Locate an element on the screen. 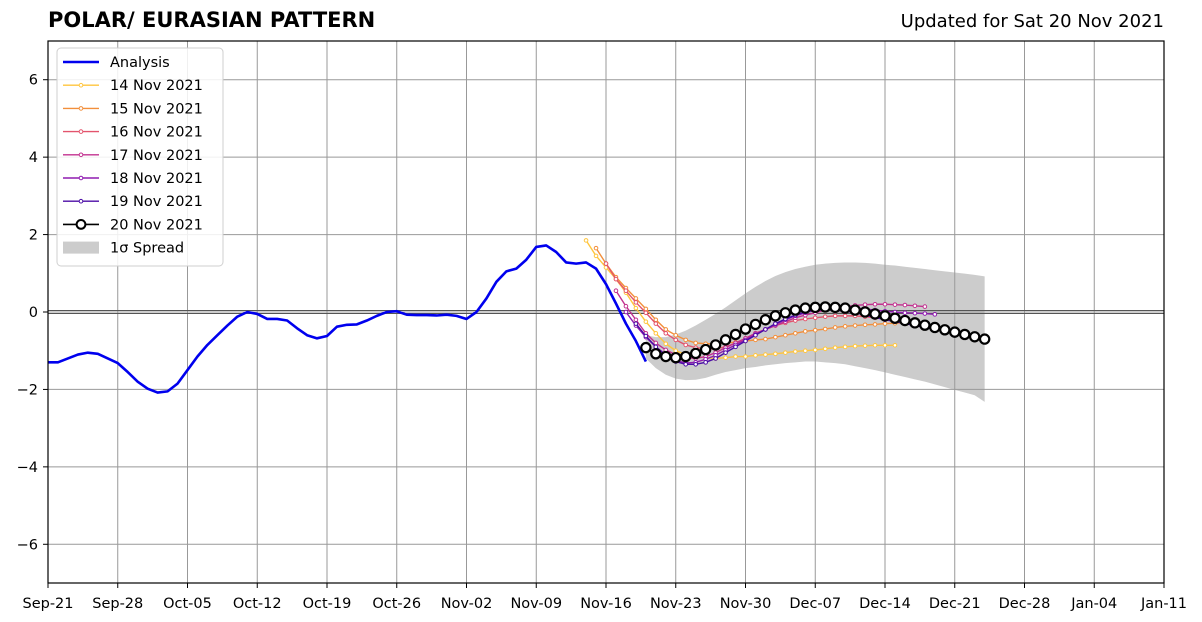 This screenshot has height=622, width=1202. x-tick-label: Nov-09 is located at coordinates (536, 604).